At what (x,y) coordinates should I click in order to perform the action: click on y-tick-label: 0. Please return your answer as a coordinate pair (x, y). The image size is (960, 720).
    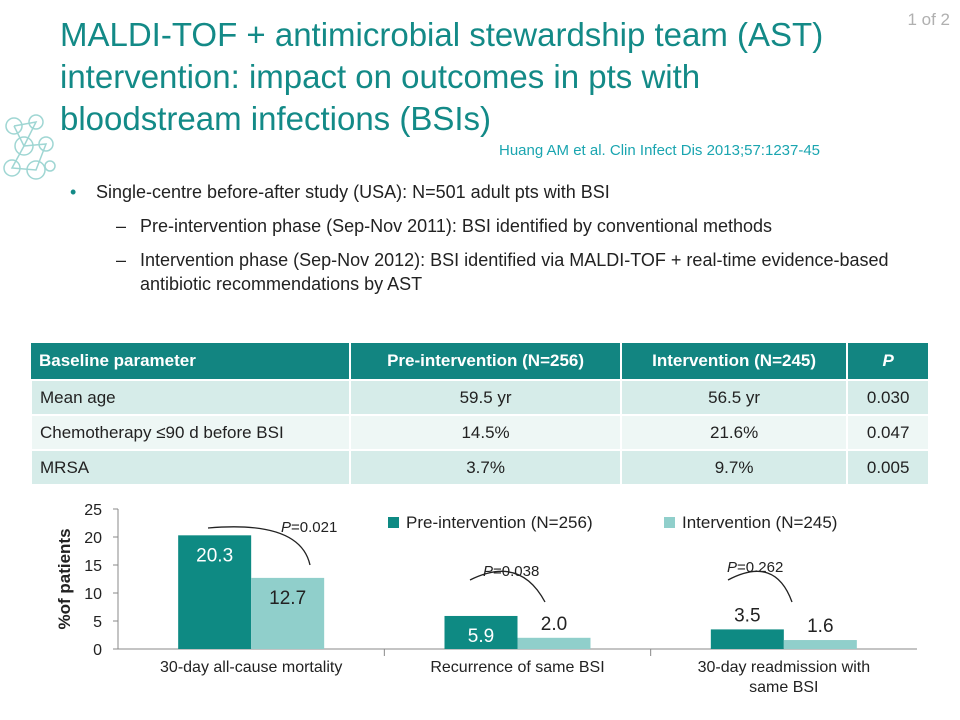
    Looking at the image, I should click on (97, 650).